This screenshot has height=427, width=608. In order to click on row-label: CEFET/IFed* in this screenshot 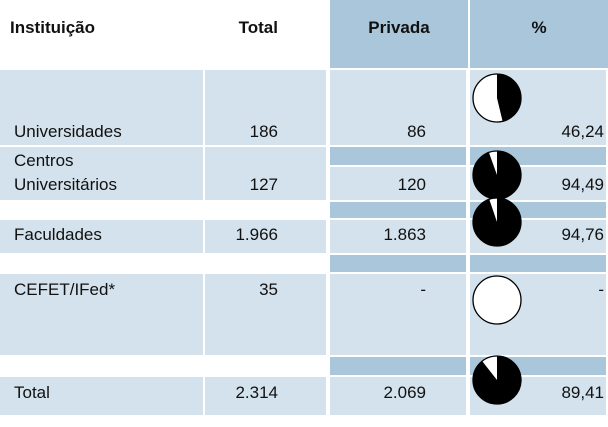, I will do `click(65, 289)`.